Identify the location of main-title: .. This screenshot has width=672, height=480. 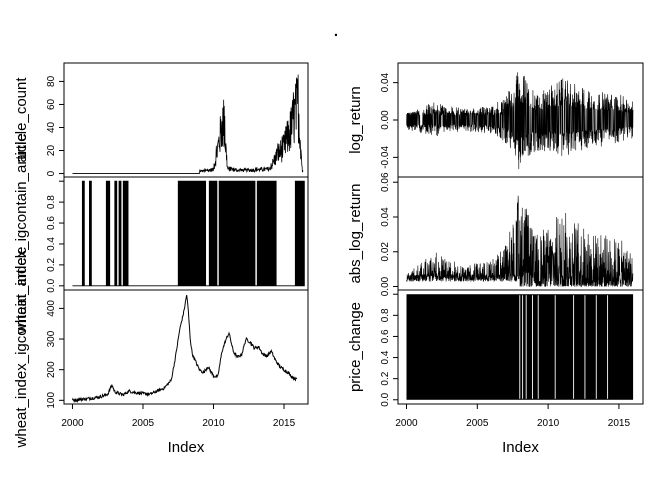
(336, 31).